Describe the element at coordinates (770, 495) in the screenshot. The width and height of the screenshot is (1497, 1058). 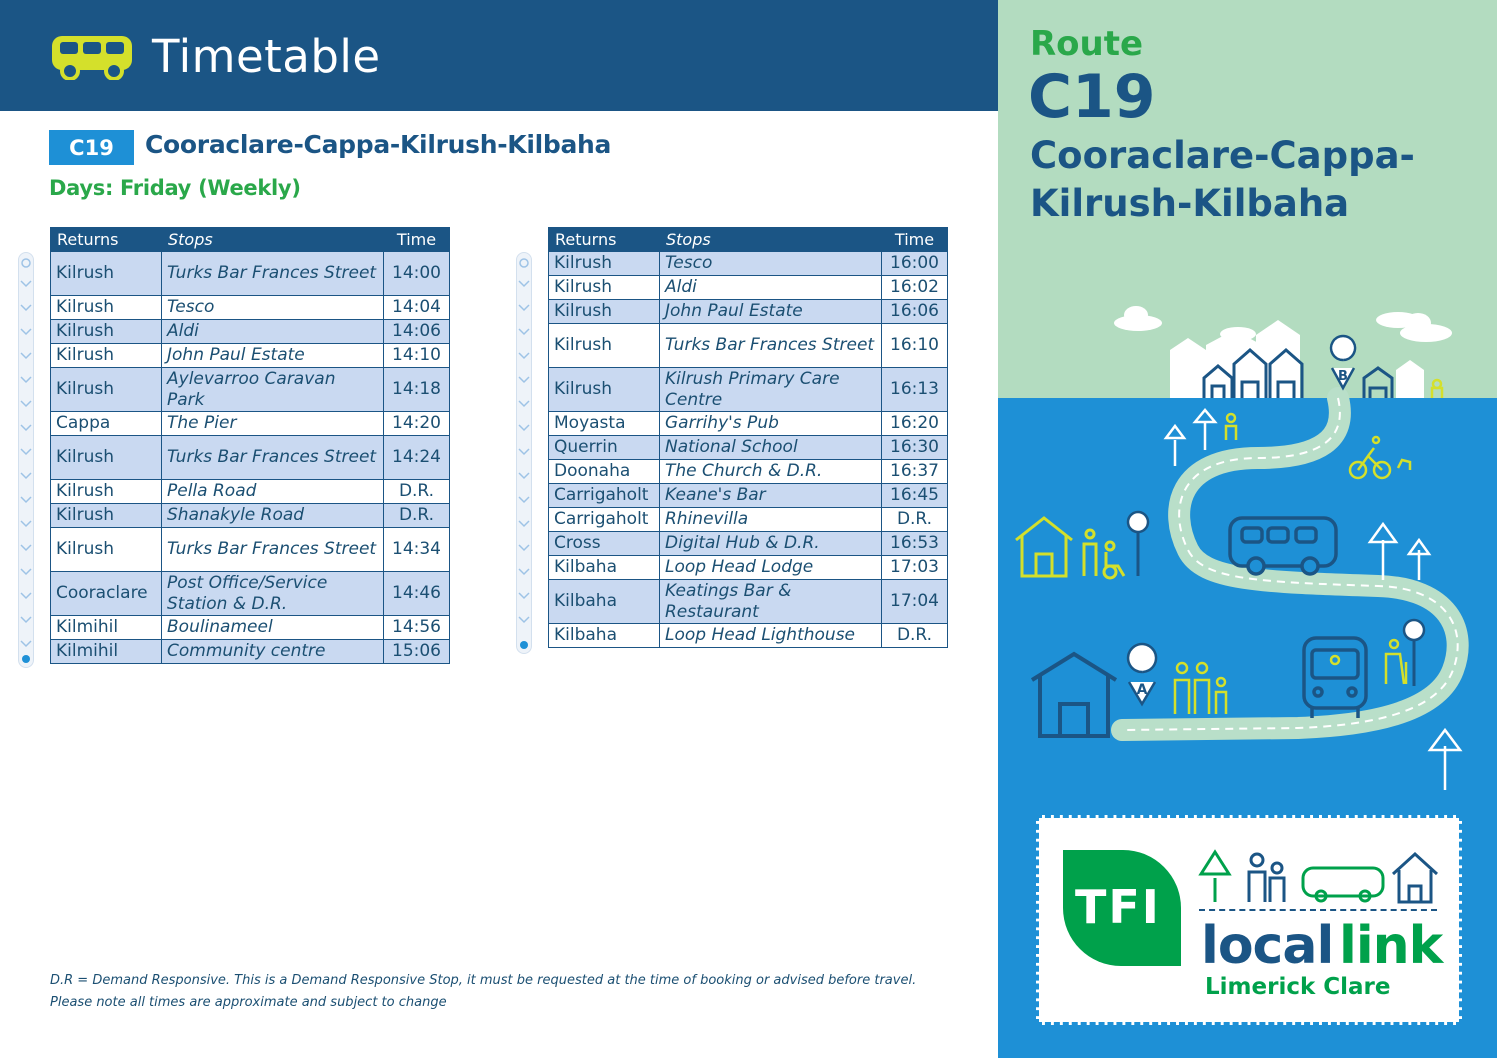
I see `stop-cell: Keane's Bar` at that location.